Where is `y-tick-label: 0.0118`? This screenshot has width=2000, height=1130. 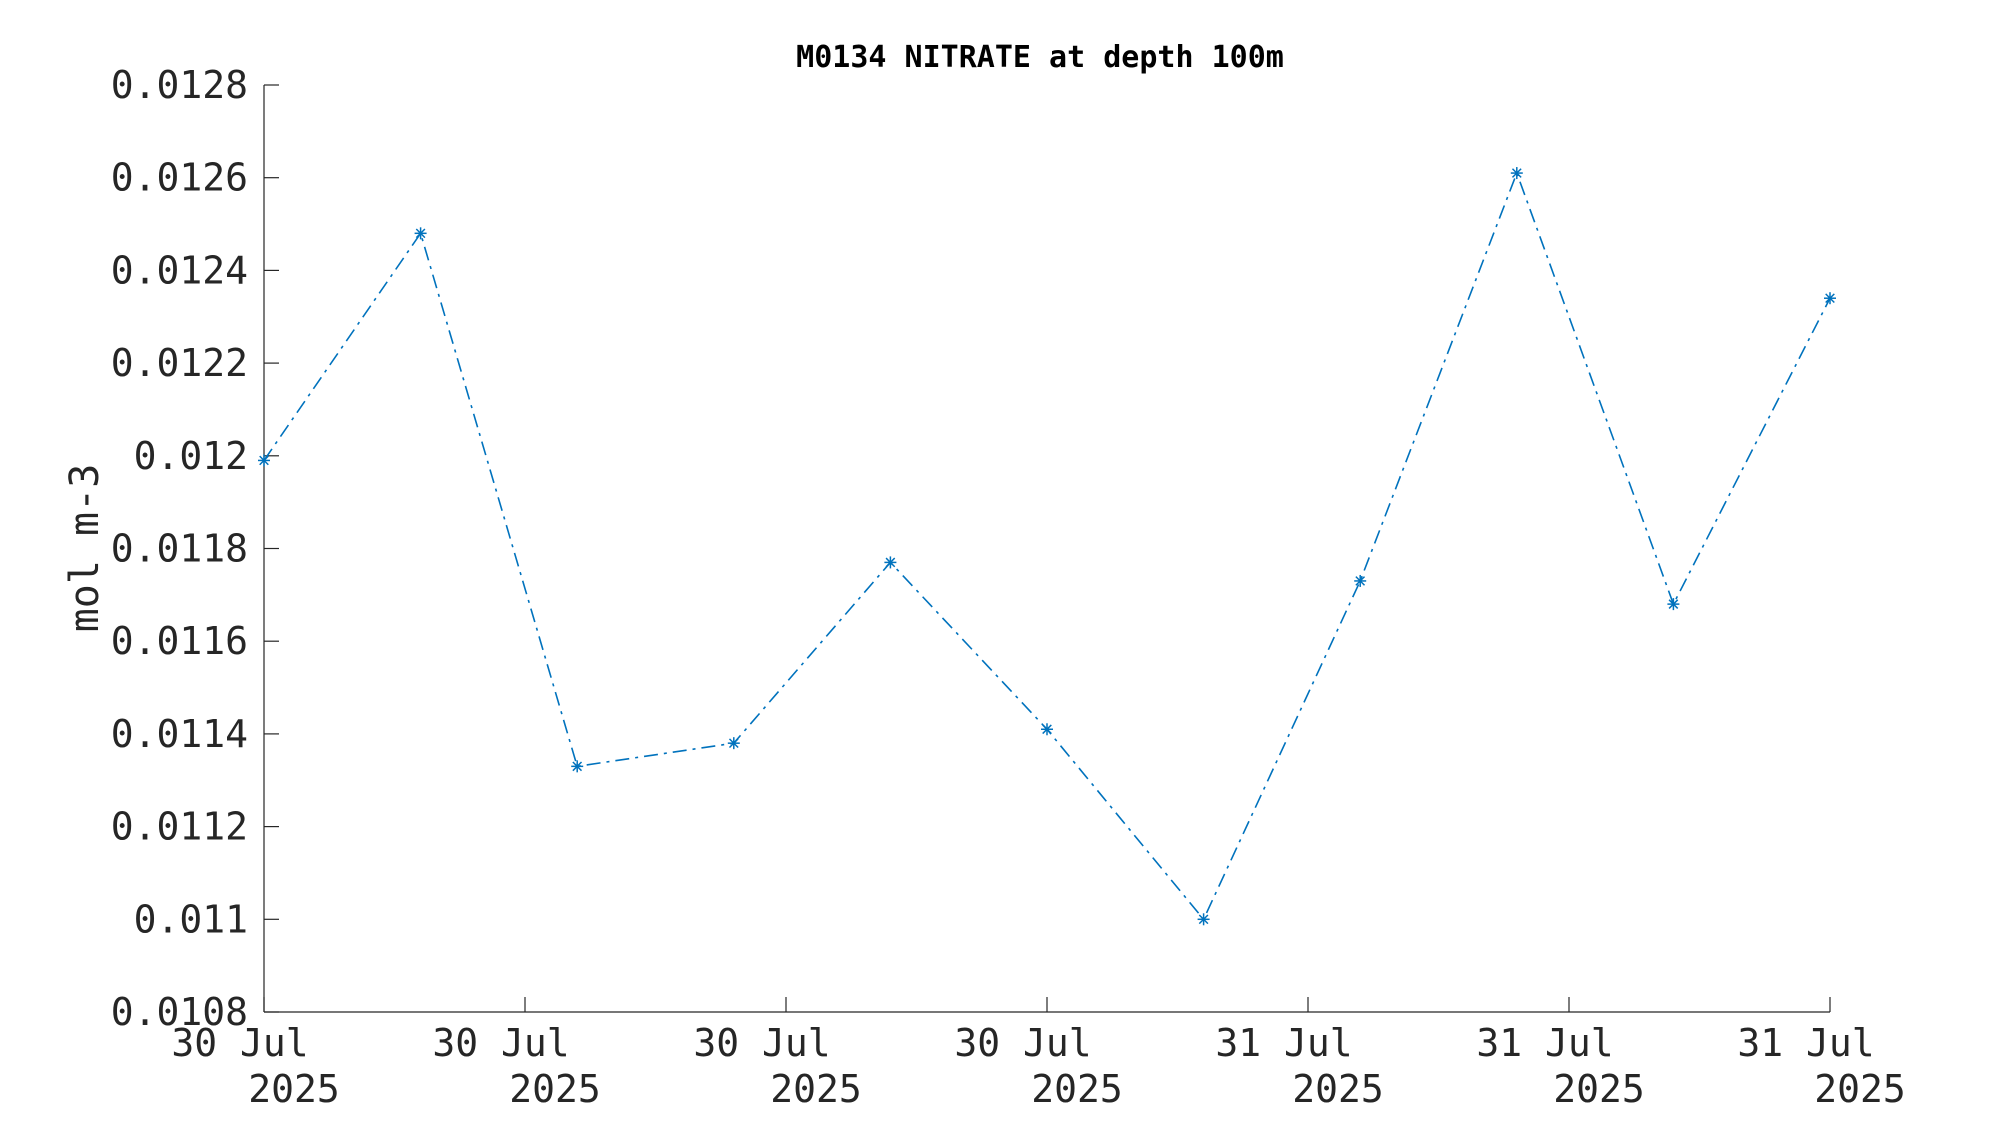
y-tick-label: 0.0118 is located at coordinates (179, 549).